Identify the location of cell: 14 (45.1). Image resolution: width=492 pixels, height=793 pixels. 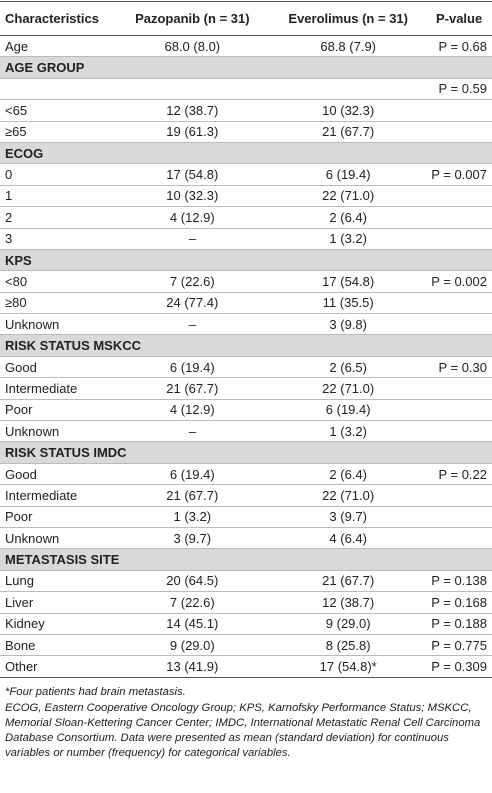
(192, 624).